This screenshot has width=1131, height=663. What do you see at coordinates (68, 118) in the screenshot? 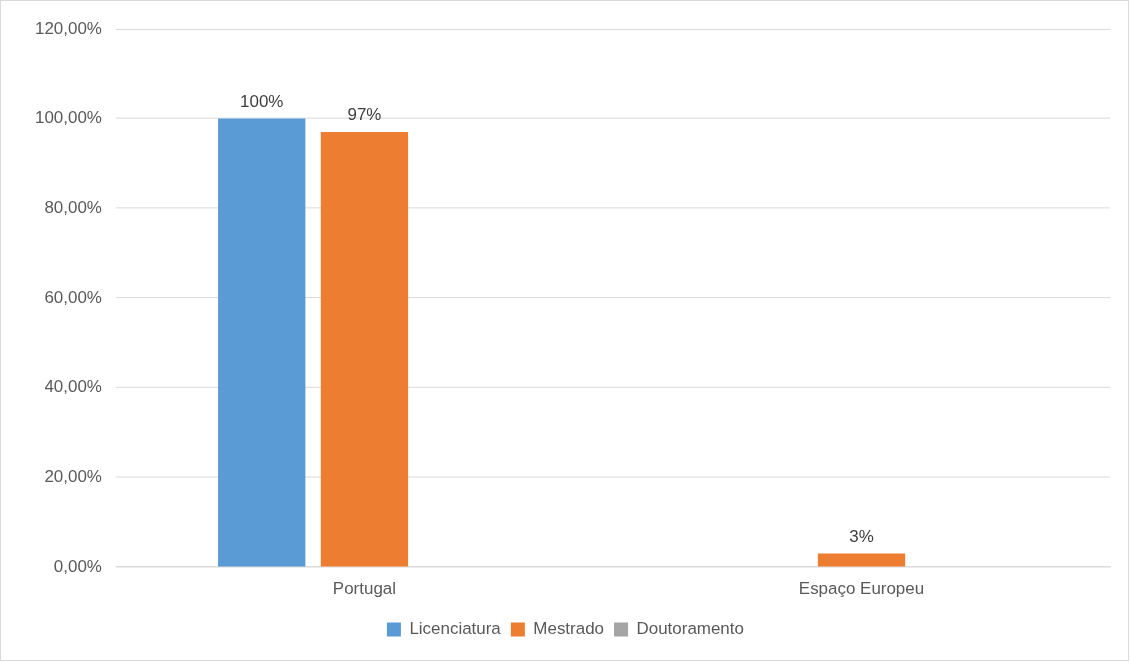
I see `y-tick-label: 100,00%` at bounding box center [68, 118].